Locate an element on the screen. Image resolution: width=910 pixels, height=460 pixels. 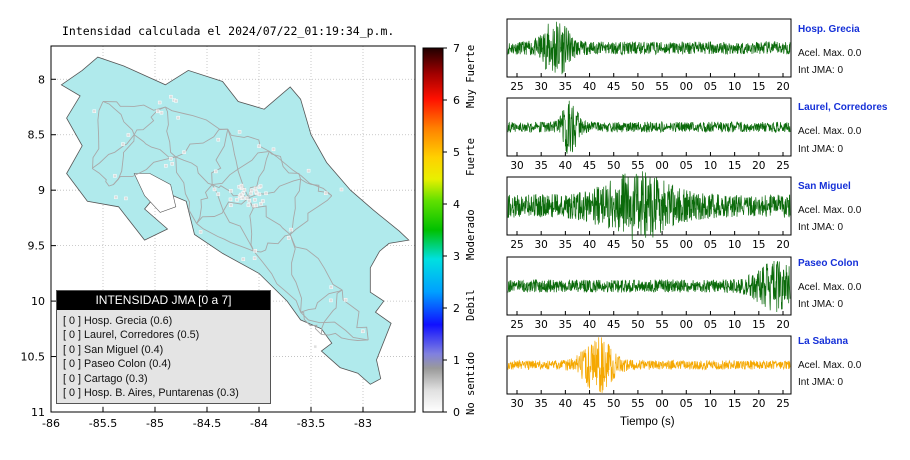
waveform-line is located at coordinates (649, 286).